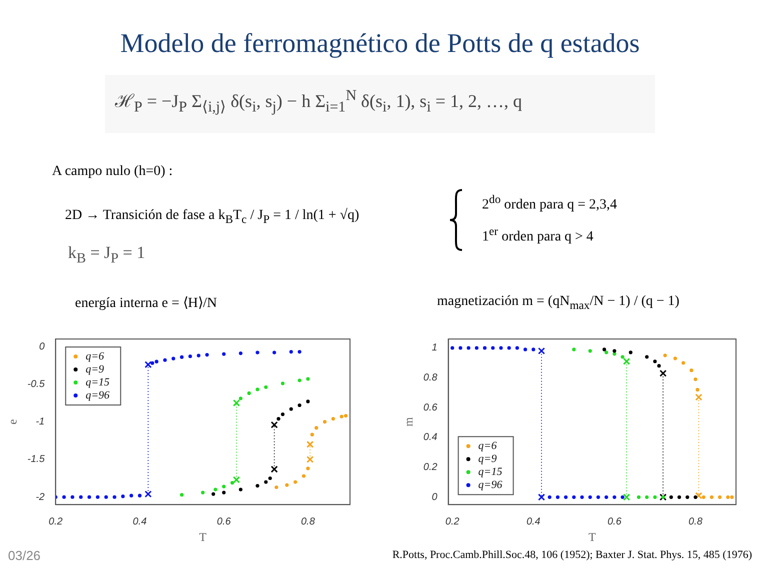  I want to click on x-axis-title: T, so click(592, 537).